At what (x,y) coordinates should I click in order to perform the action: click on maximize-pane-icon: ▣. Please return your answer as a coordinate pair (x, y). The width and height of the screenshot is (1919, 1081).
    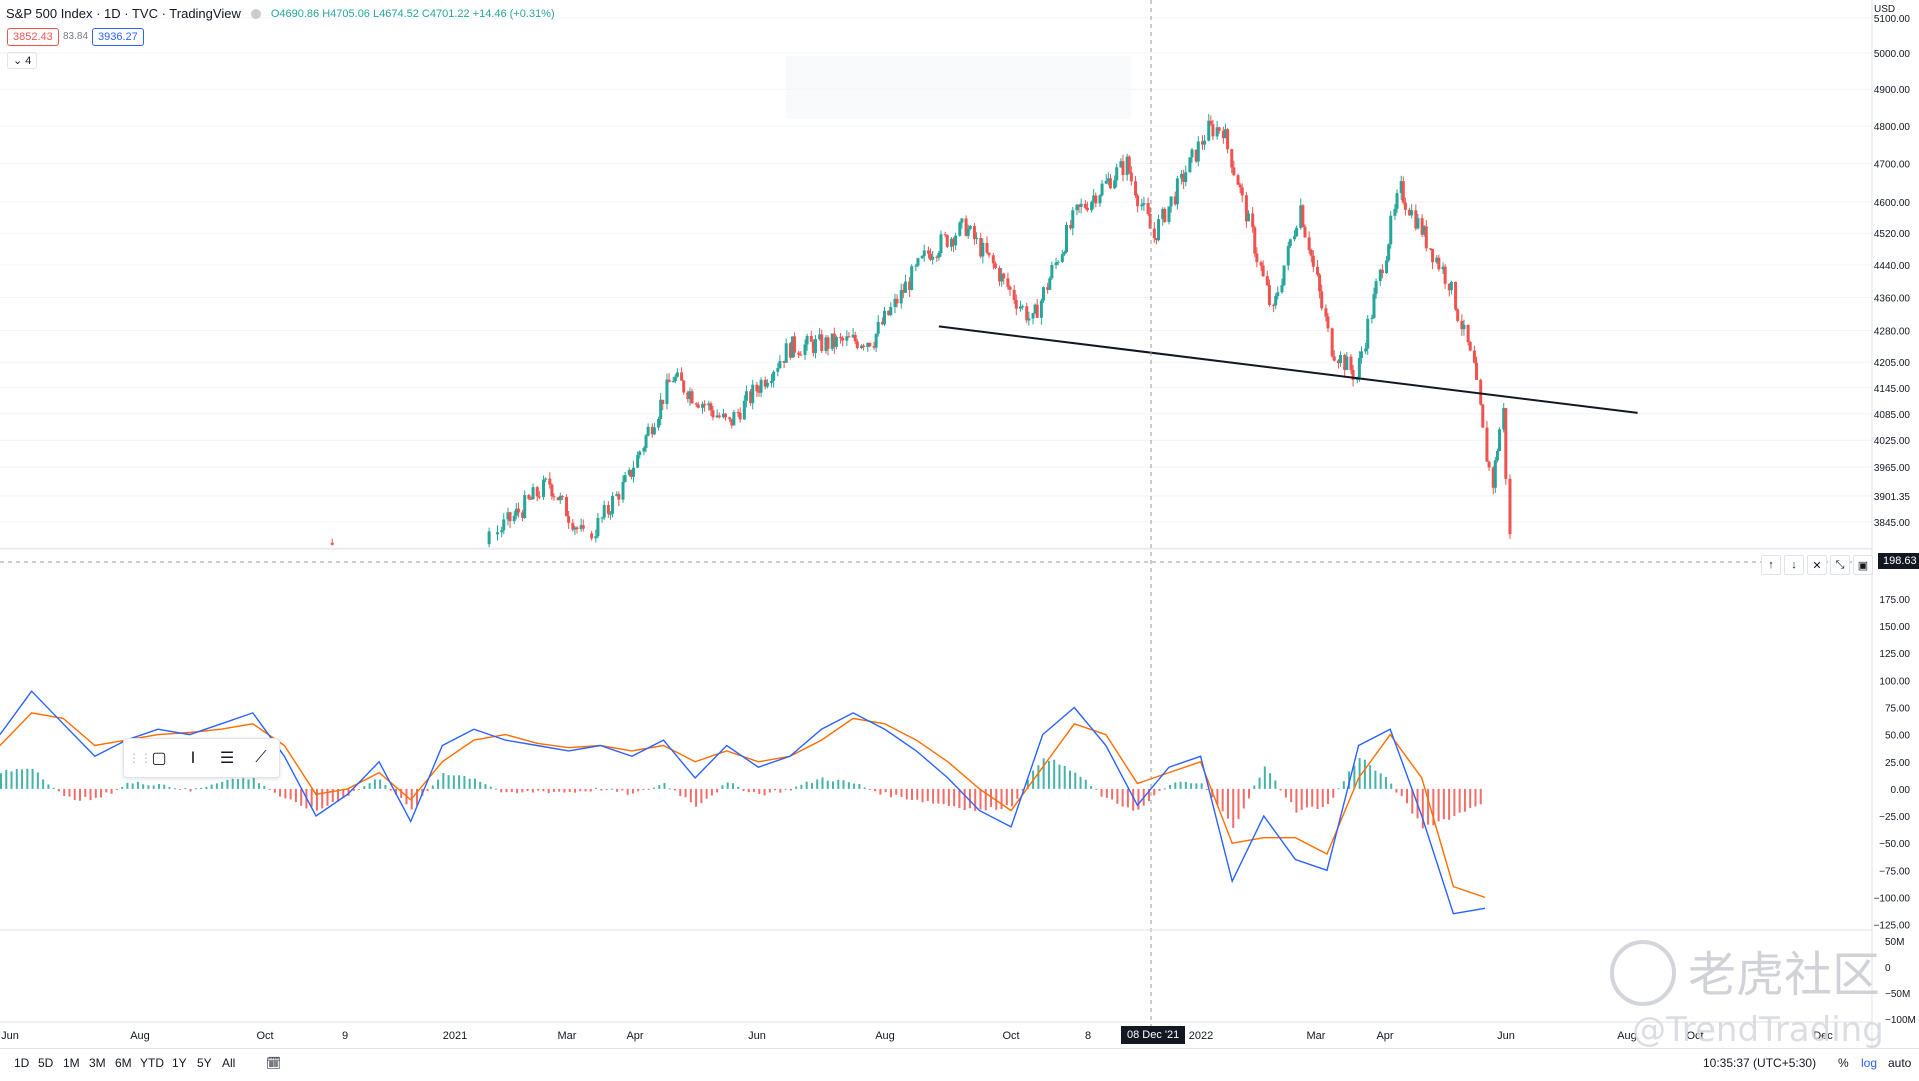
    Looking at the image, I should click on (1863, 565).